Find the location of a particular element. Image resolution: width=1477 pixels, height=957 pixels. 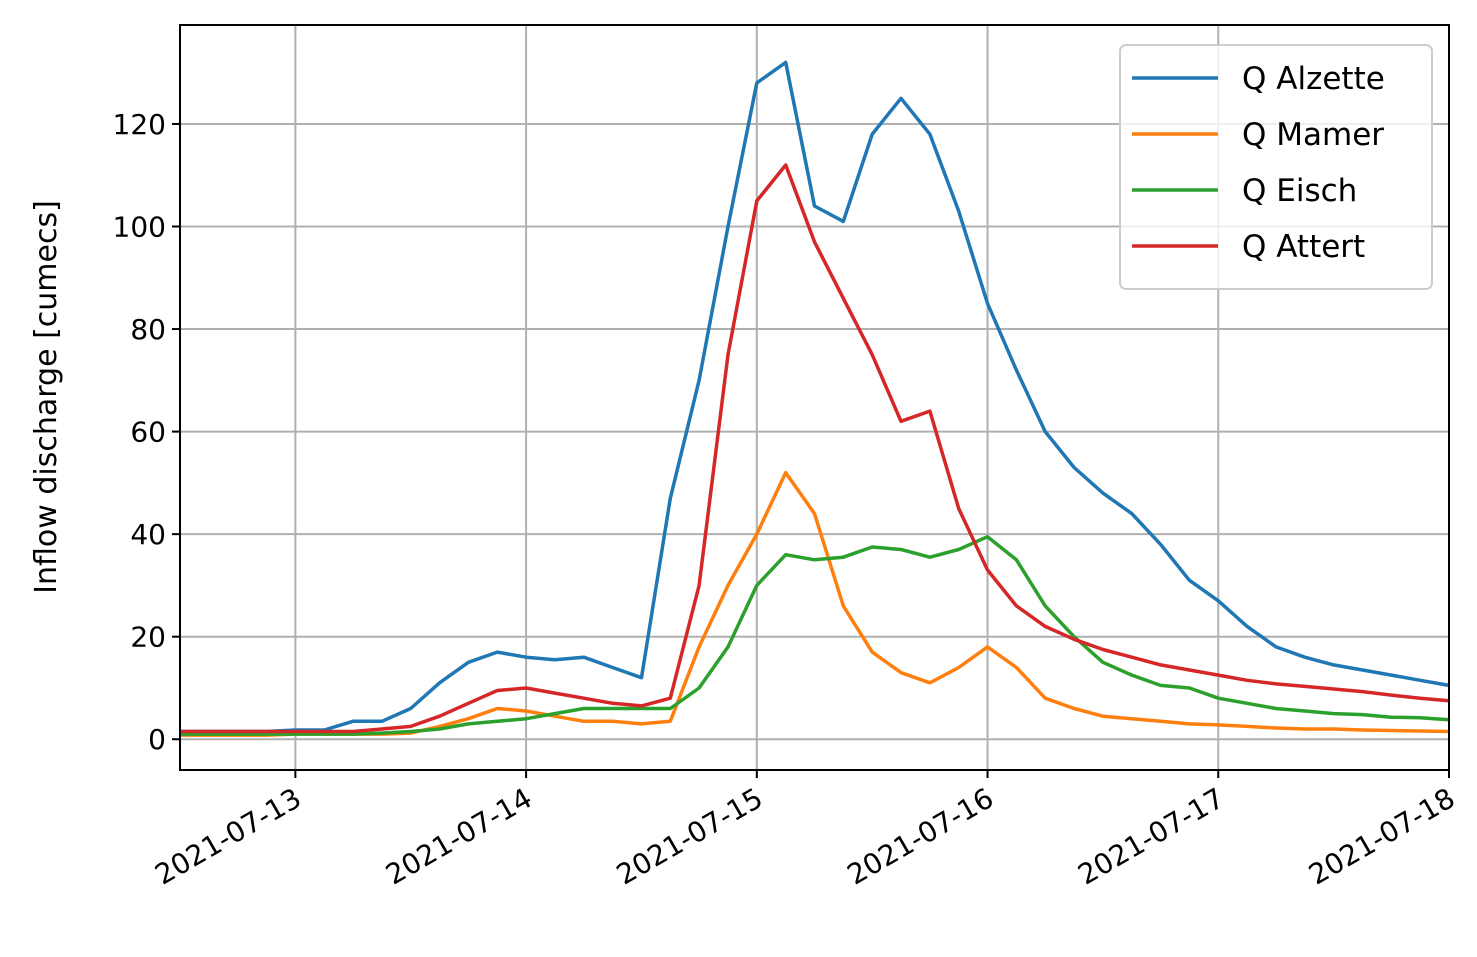

legend-label: Q Alzette is located at coordinates (1313, 79).